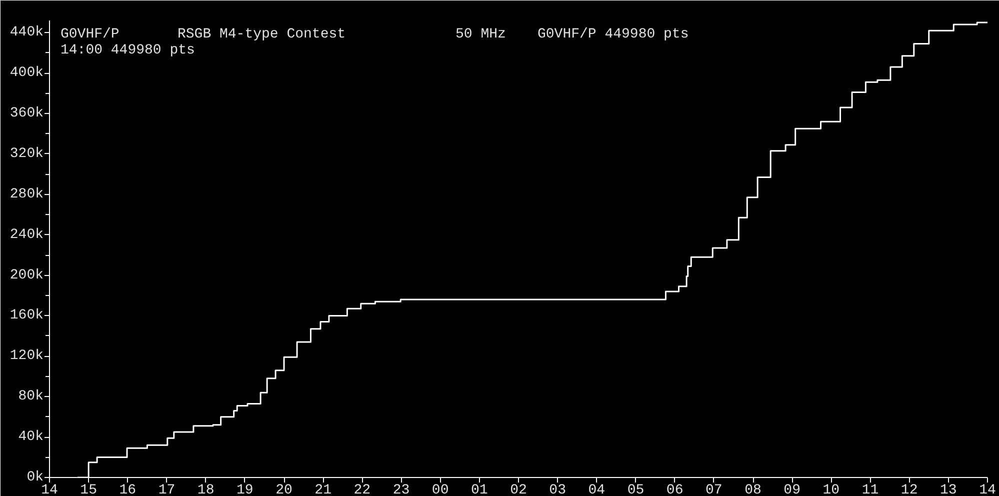  I want to click on x-tick-label: 15, so click(88, 489).